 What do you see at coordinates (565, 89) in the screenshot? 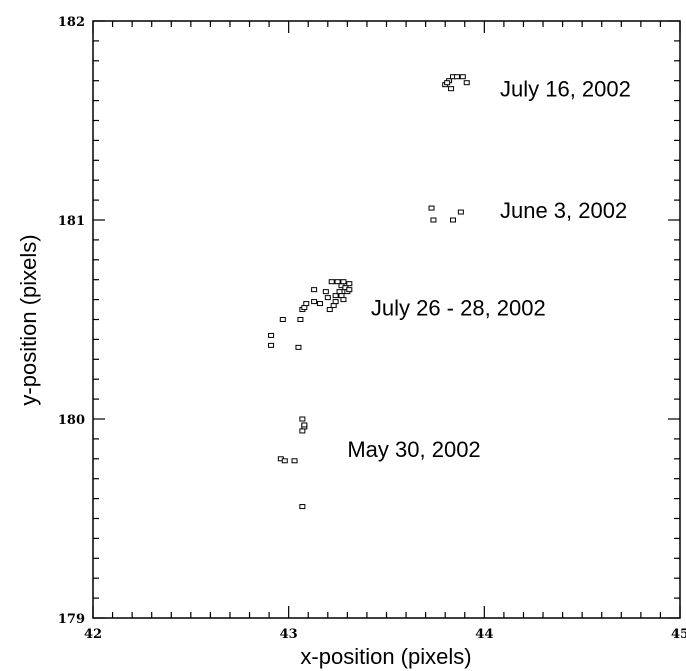
I see `cluster-annotation: July 16, 2002` at bounding box center [565, 89].